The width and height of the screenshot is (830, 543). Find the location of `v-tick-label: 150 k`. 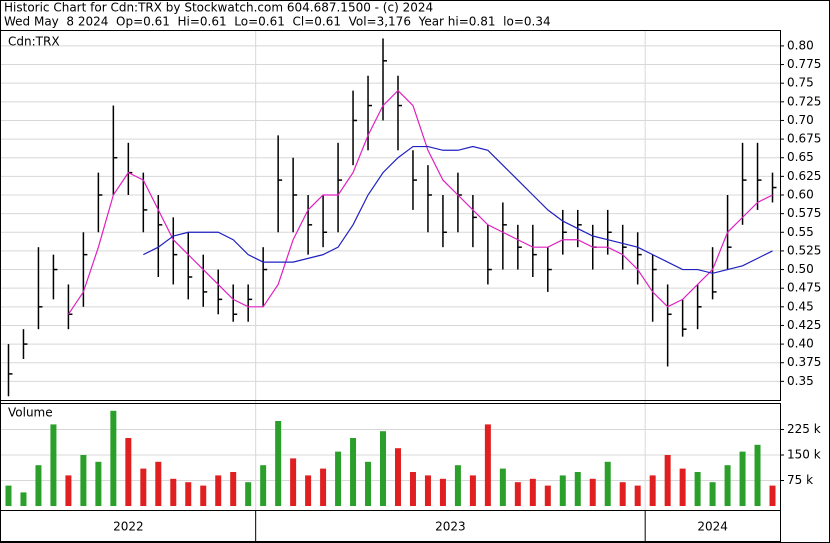

v-tick-label: 150 k is located at coordinates (804, 455).